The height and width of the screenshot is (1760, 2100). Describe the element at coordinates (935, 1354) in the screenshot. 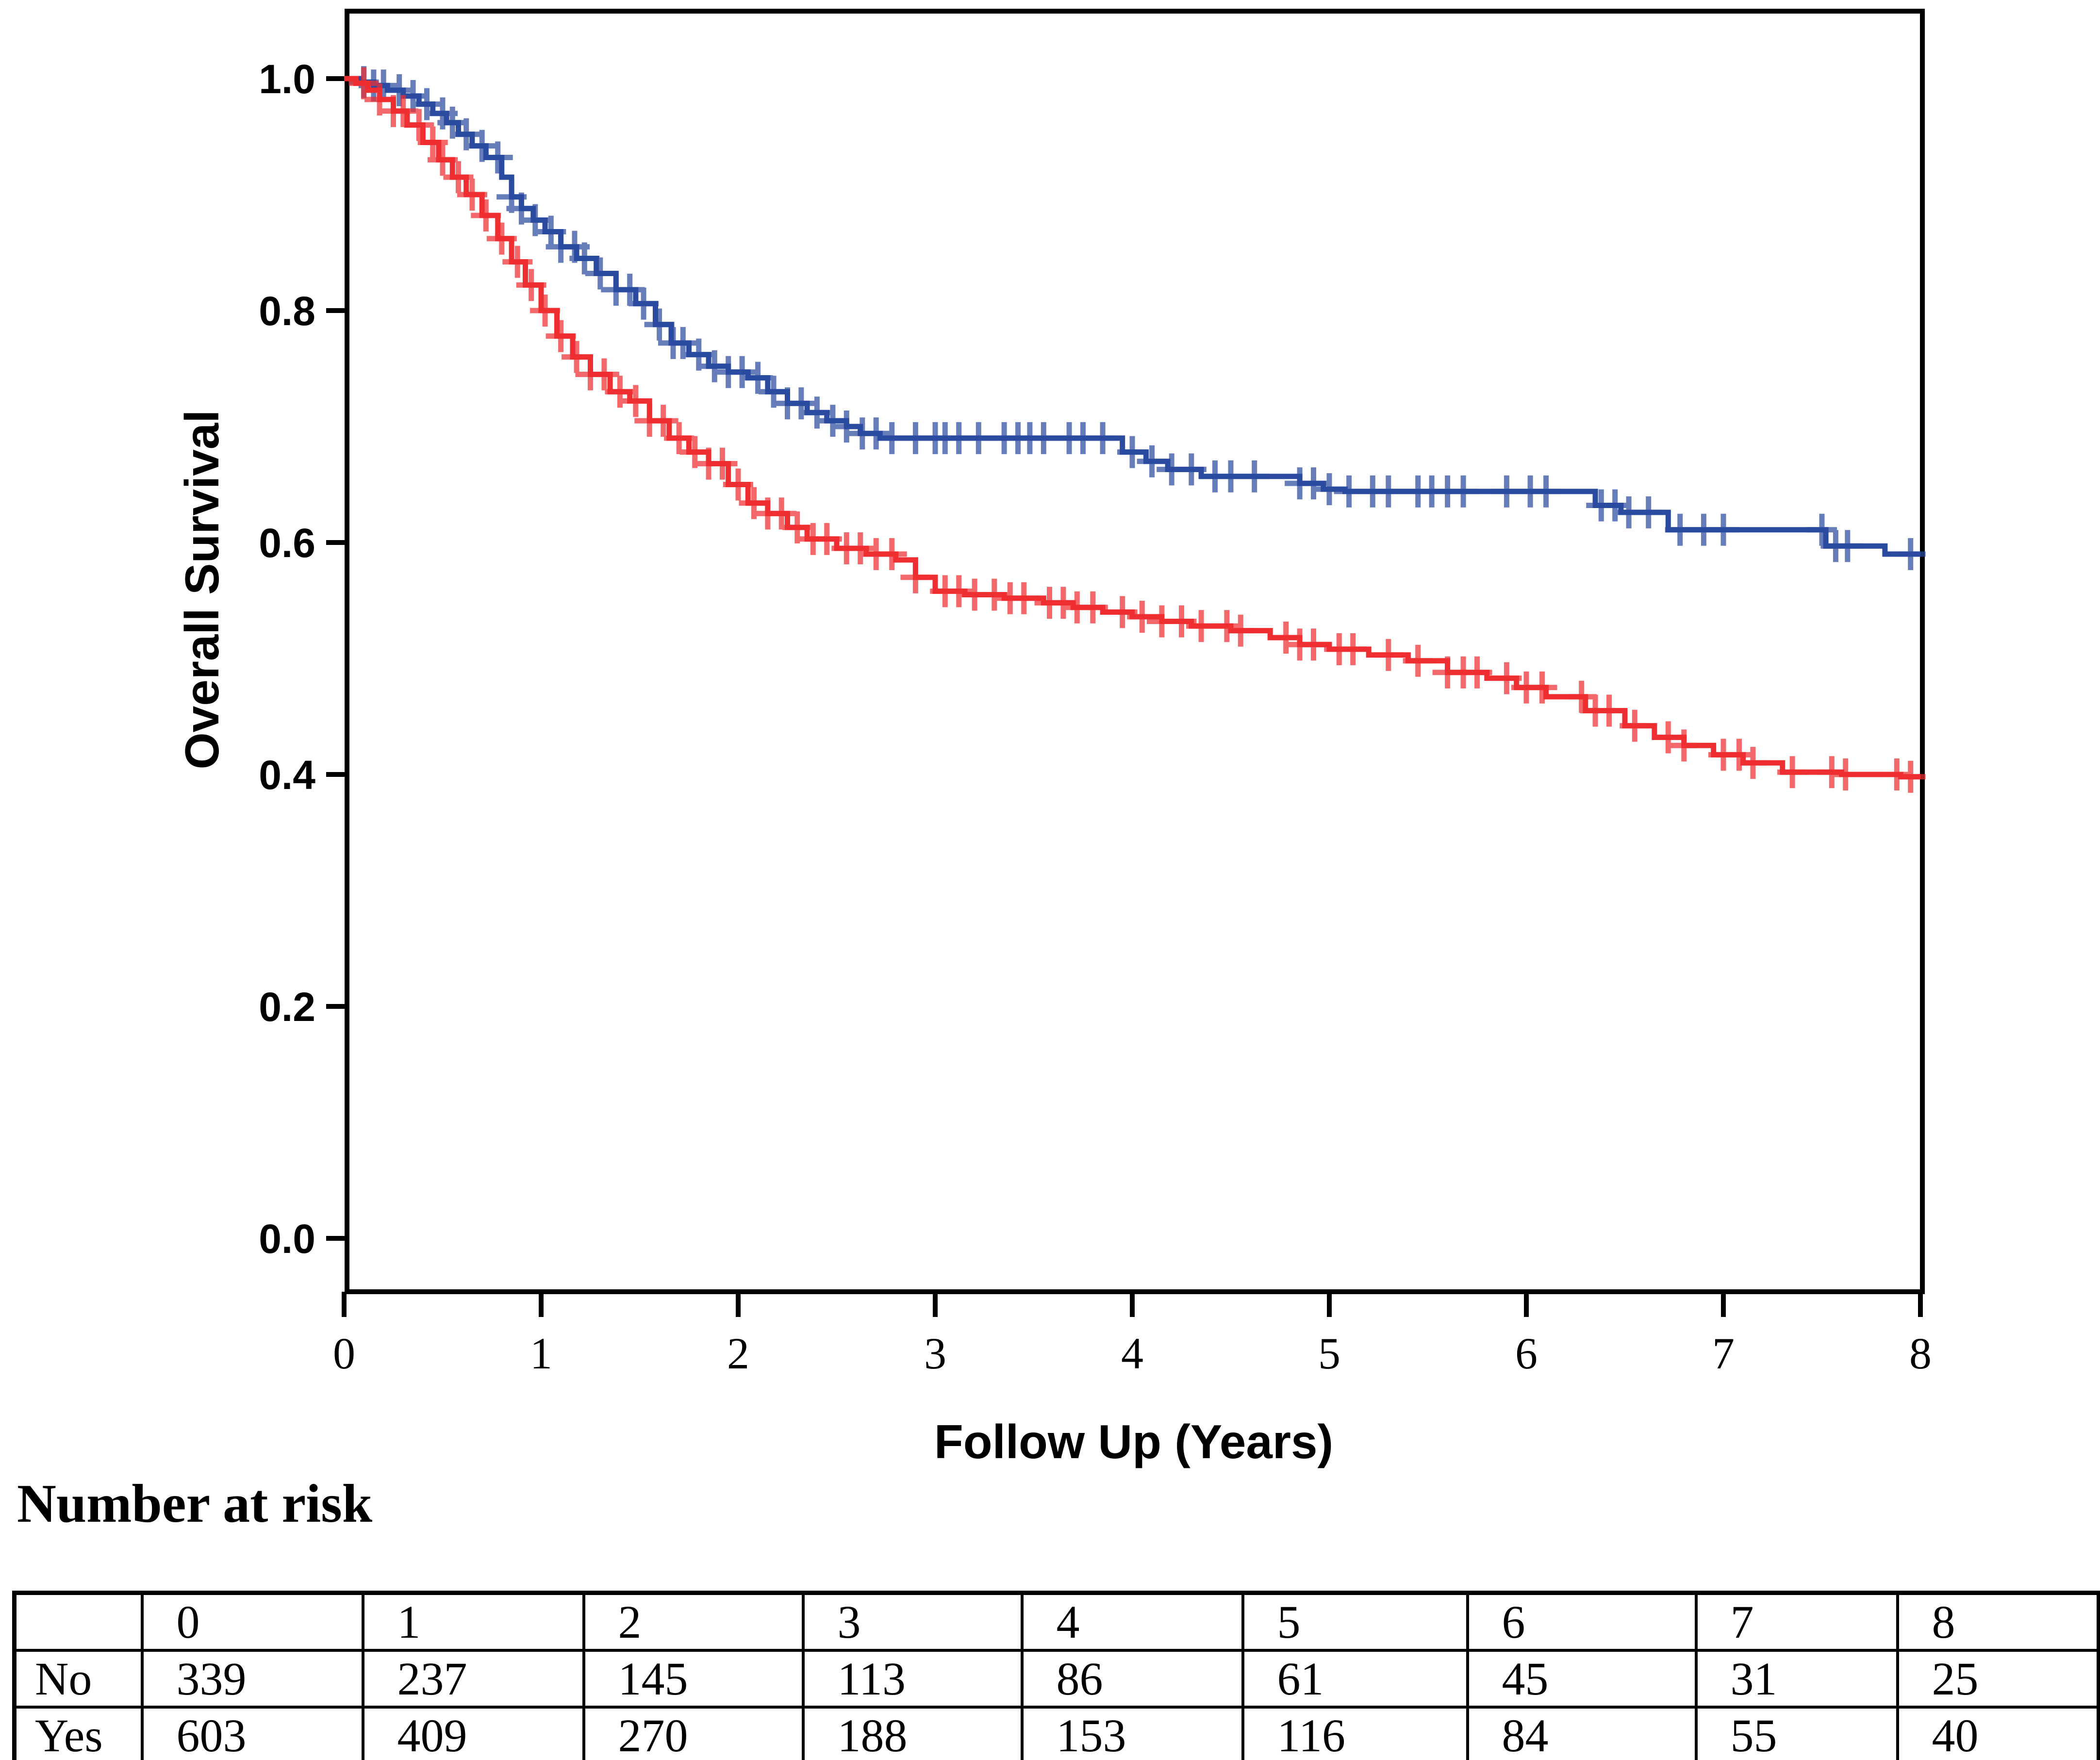

I see `xtick-3: 3` at that location.